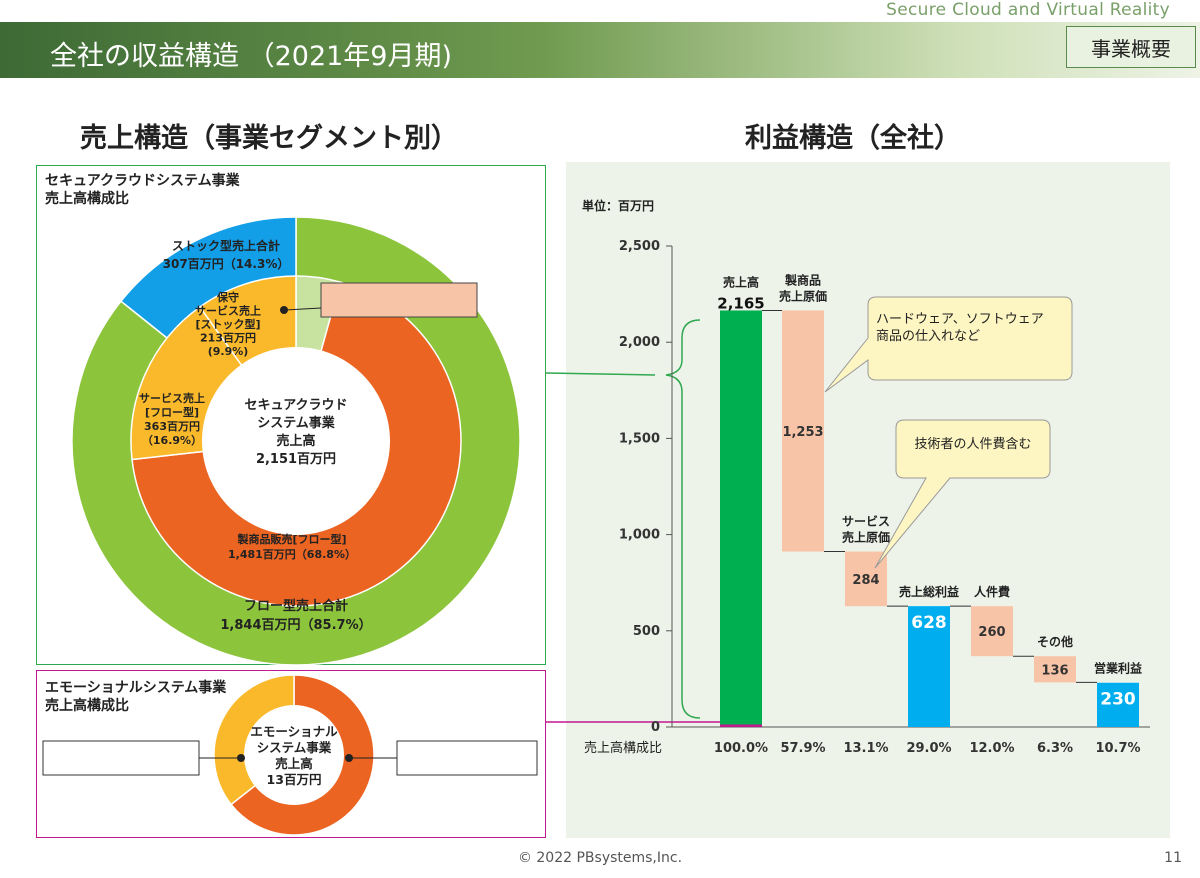  I want to click on waterfall-ratio-5: 6.3%, so click(1055, 748).